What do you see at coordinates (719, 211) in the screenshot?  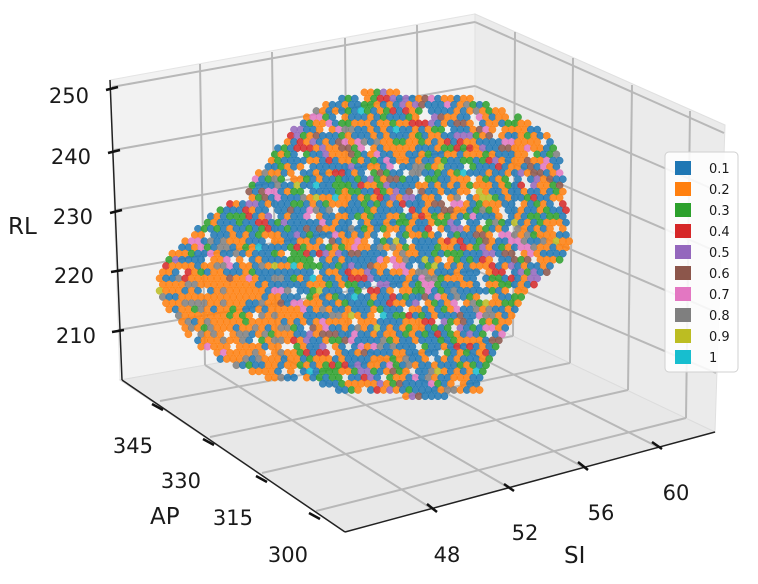 I see `legend-label: 0.3` at bounding box center [719, 211].